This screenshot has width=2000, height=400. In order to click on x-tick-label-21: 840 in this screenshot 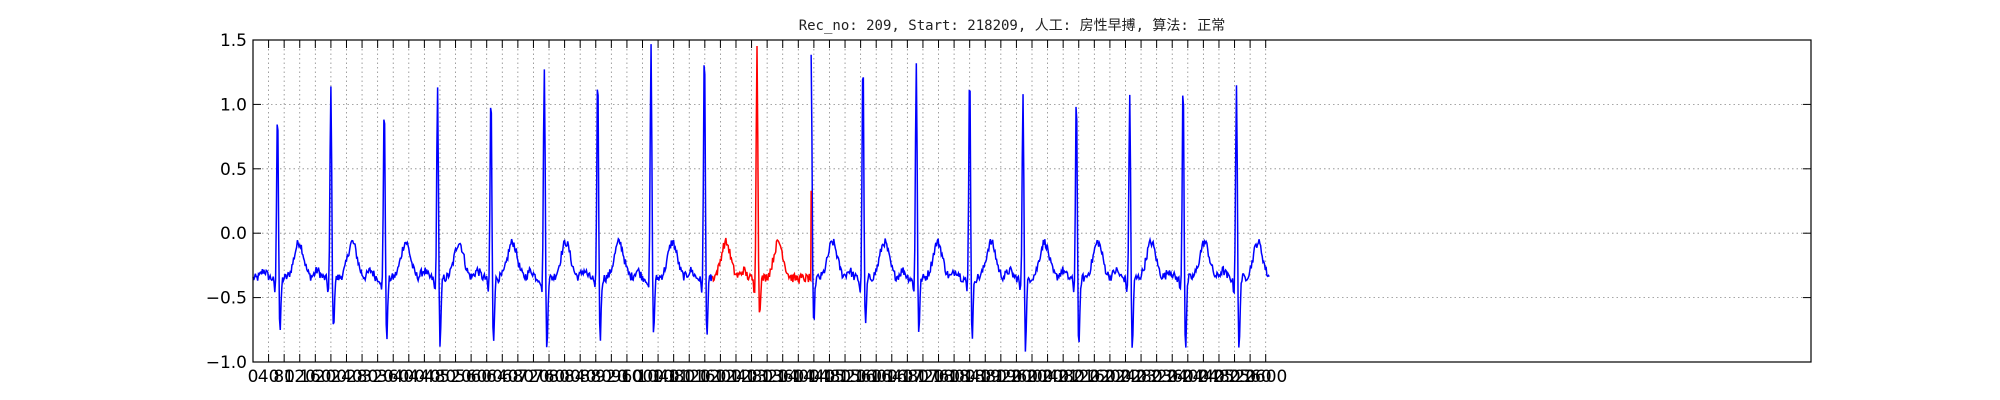, I will do `click(580, 377)`.